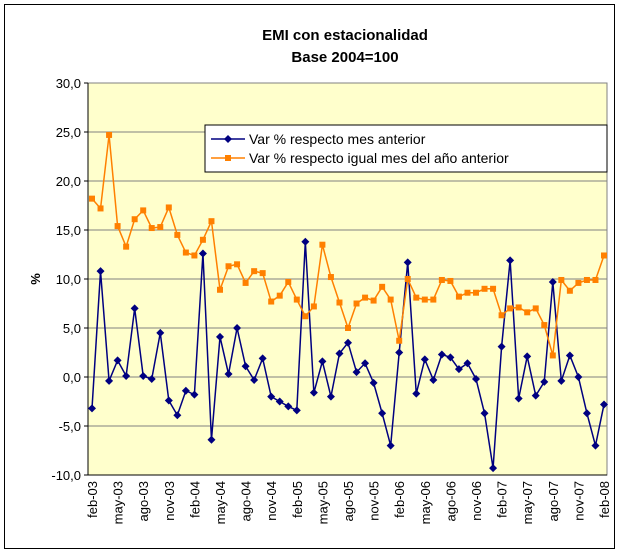 The height and width of the screenshot is (553, 619). What do you see at coordinates (92, 499) in the screenshot?
I see `x-tick-label: feb-03` at bounding box center [92, 499].